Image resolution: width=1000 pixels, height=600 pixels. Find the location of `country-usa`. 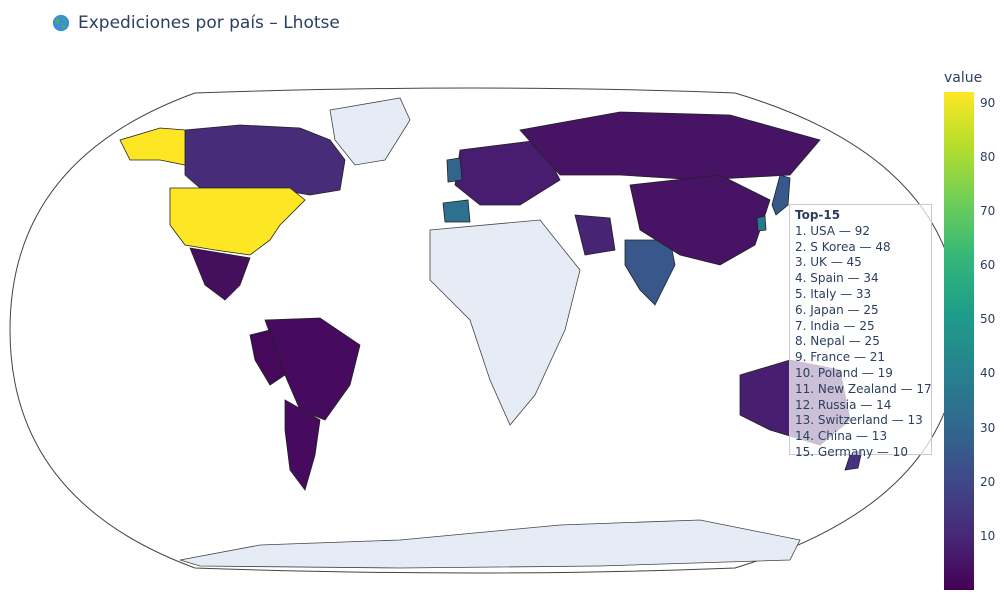

country-usa is located at coordinates (237, 221).